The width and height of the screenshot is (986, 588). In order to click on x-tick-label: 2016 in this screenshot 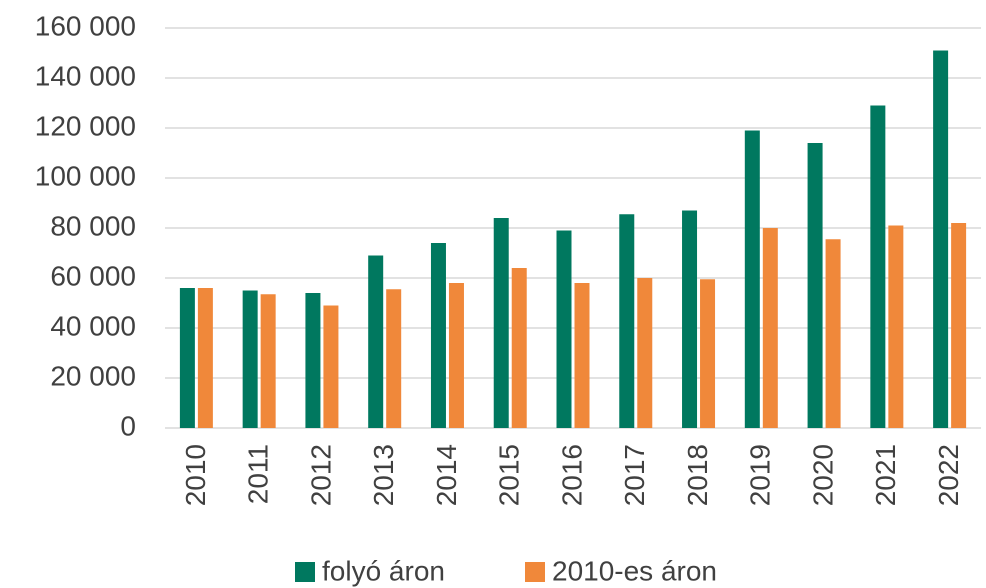, I will do `click(571, 475)`.